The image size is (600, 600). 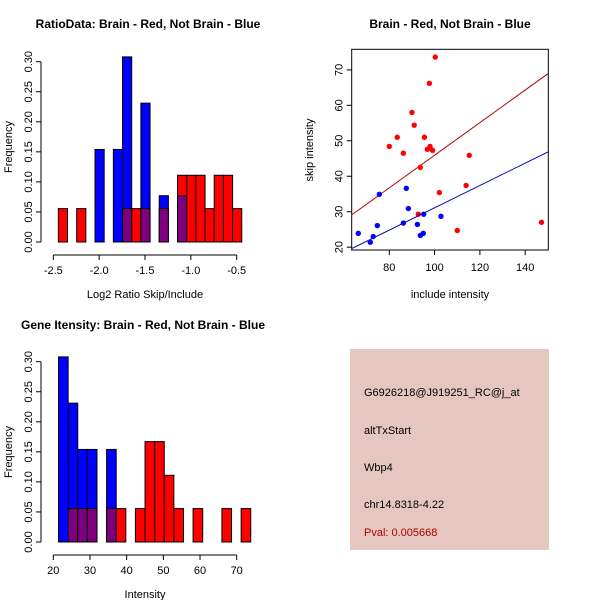 I want to click on y-tick-label: 70, so click(x=340, y=70).